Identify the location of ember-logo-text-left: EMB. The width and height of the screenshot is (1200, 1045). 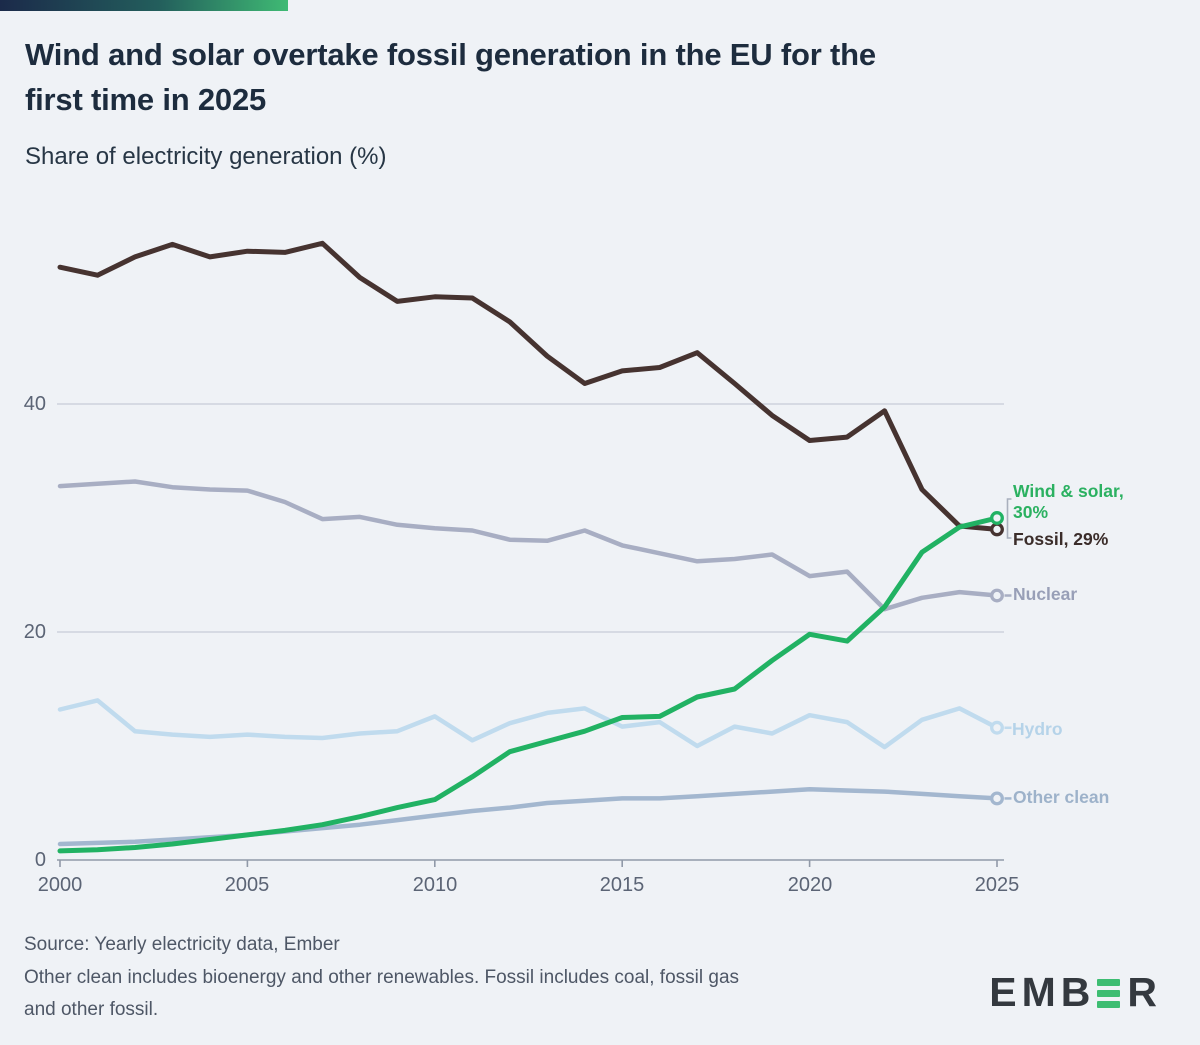
(1042, 992).